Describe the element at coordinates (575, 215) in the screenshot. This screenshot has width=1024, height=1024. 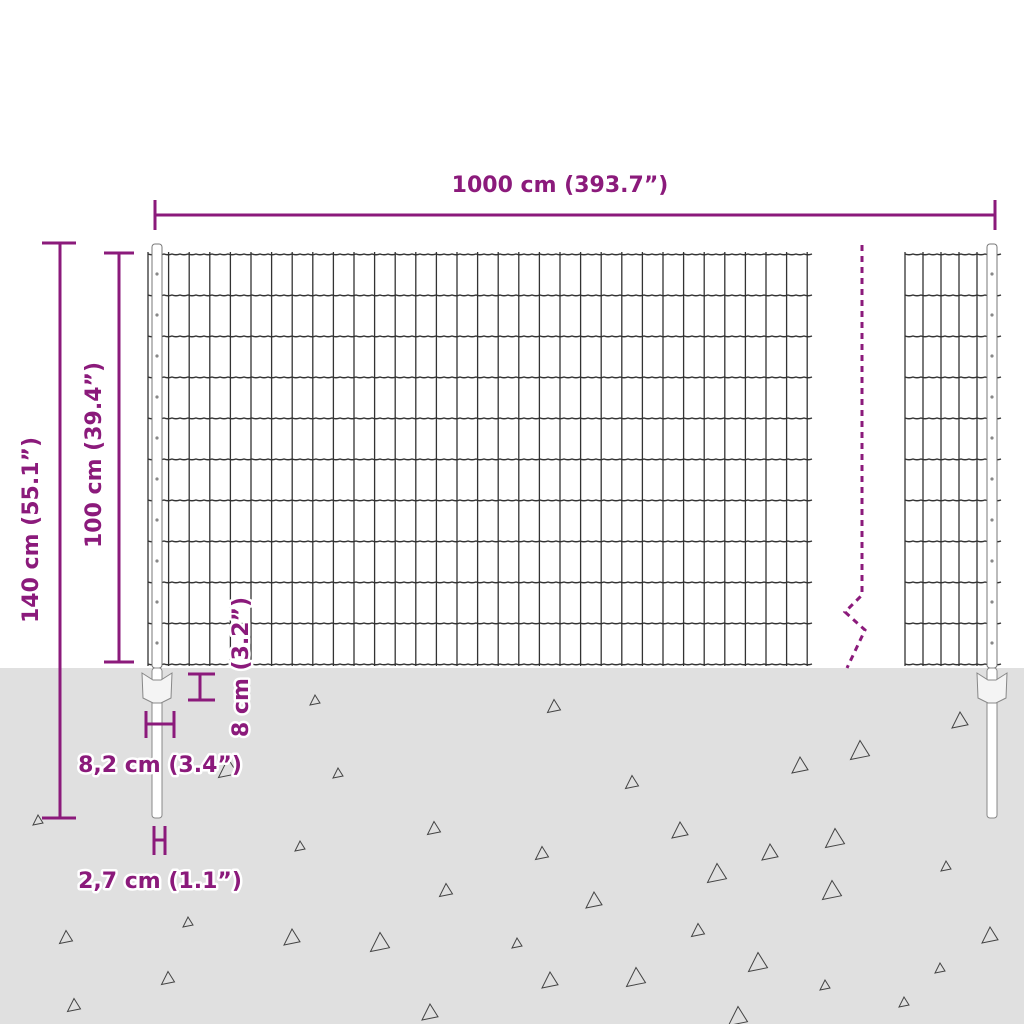
I see `length-dimension-line` at that location.